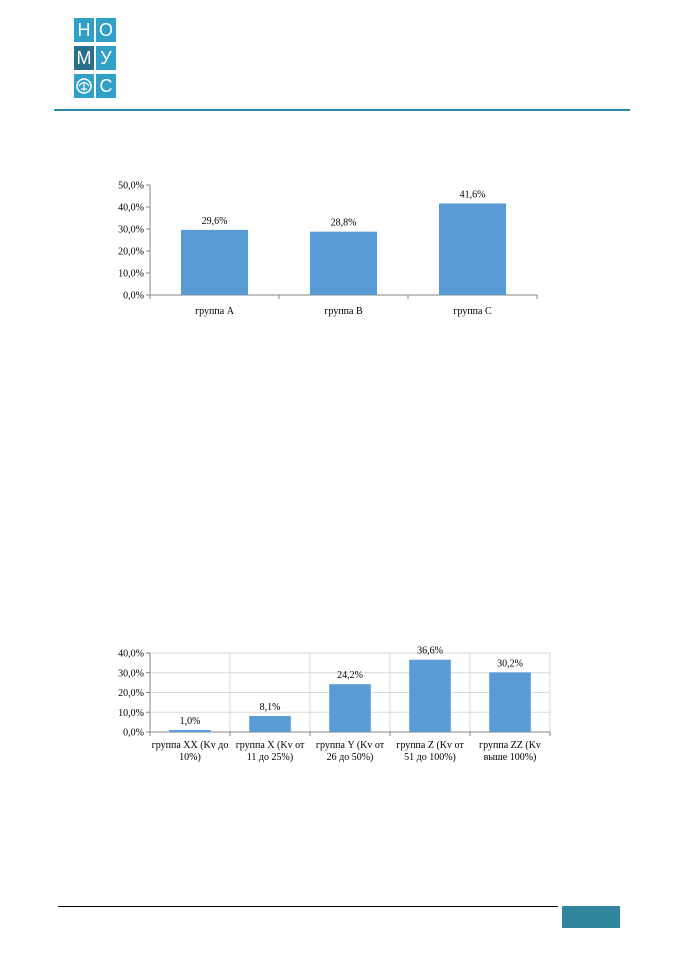  Describe the element at coordinates (473, 194) in the screenshot. I see `data-label: 41,6%` at that location.